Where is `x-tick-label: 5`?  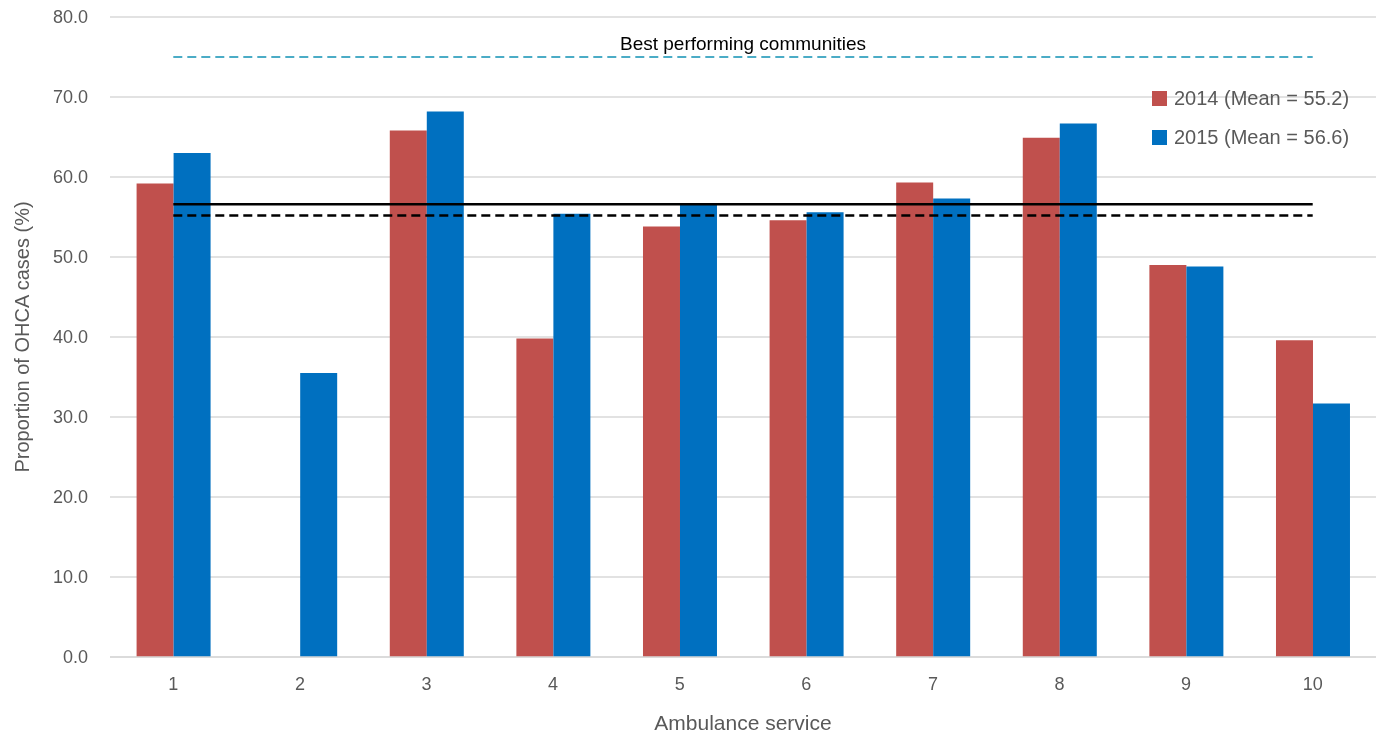
x-tick-label: 5 is located at coordinates (679, 683).